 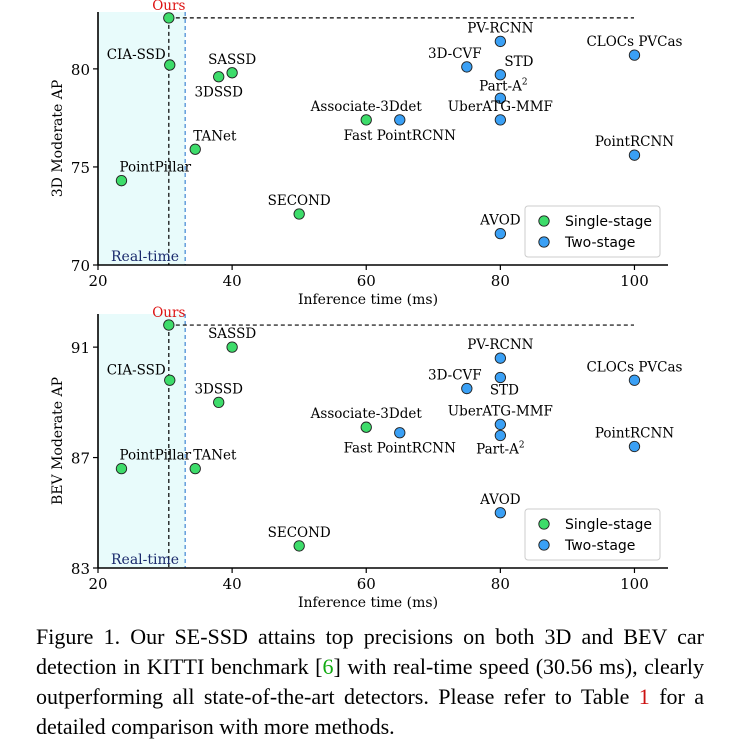 I want to click on point-label-part-a: Part-A2, so click(x=500, y=448).